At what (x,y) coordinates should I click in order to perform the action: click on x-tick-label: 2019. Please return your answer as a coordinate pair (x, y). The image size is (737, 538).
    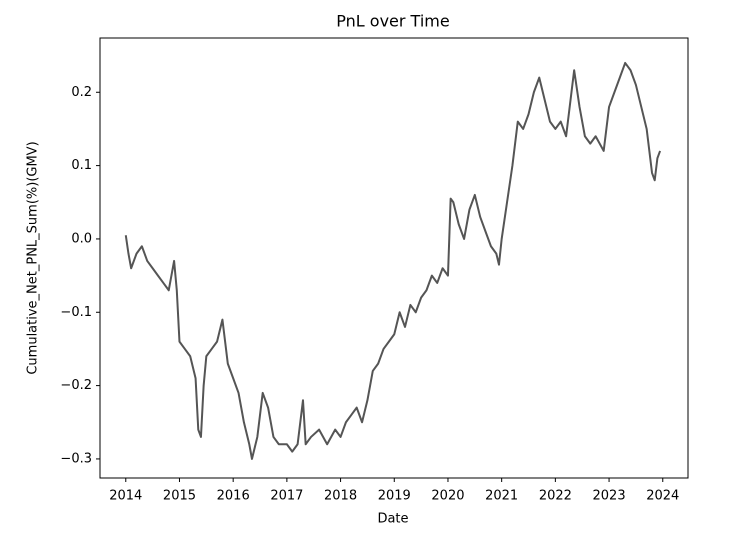
    Looking at the image, I should click on (394, 496).